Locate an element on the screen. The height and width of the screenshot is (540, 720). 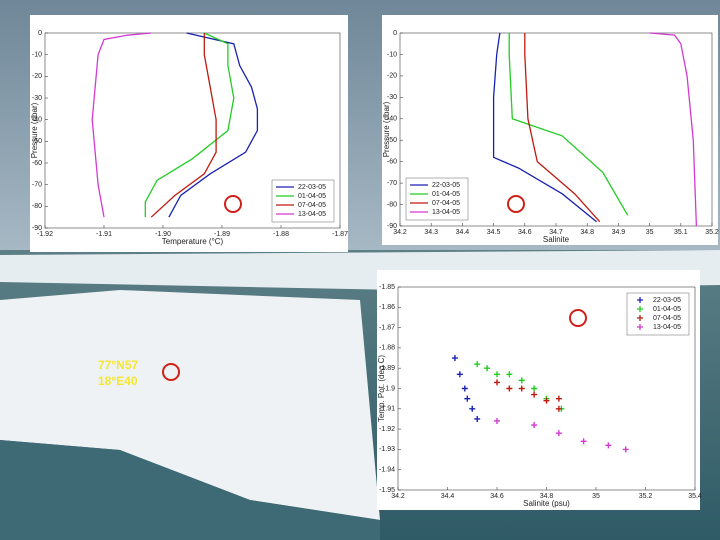
y-tick-label: 0 is located at coordinates (395, 33).